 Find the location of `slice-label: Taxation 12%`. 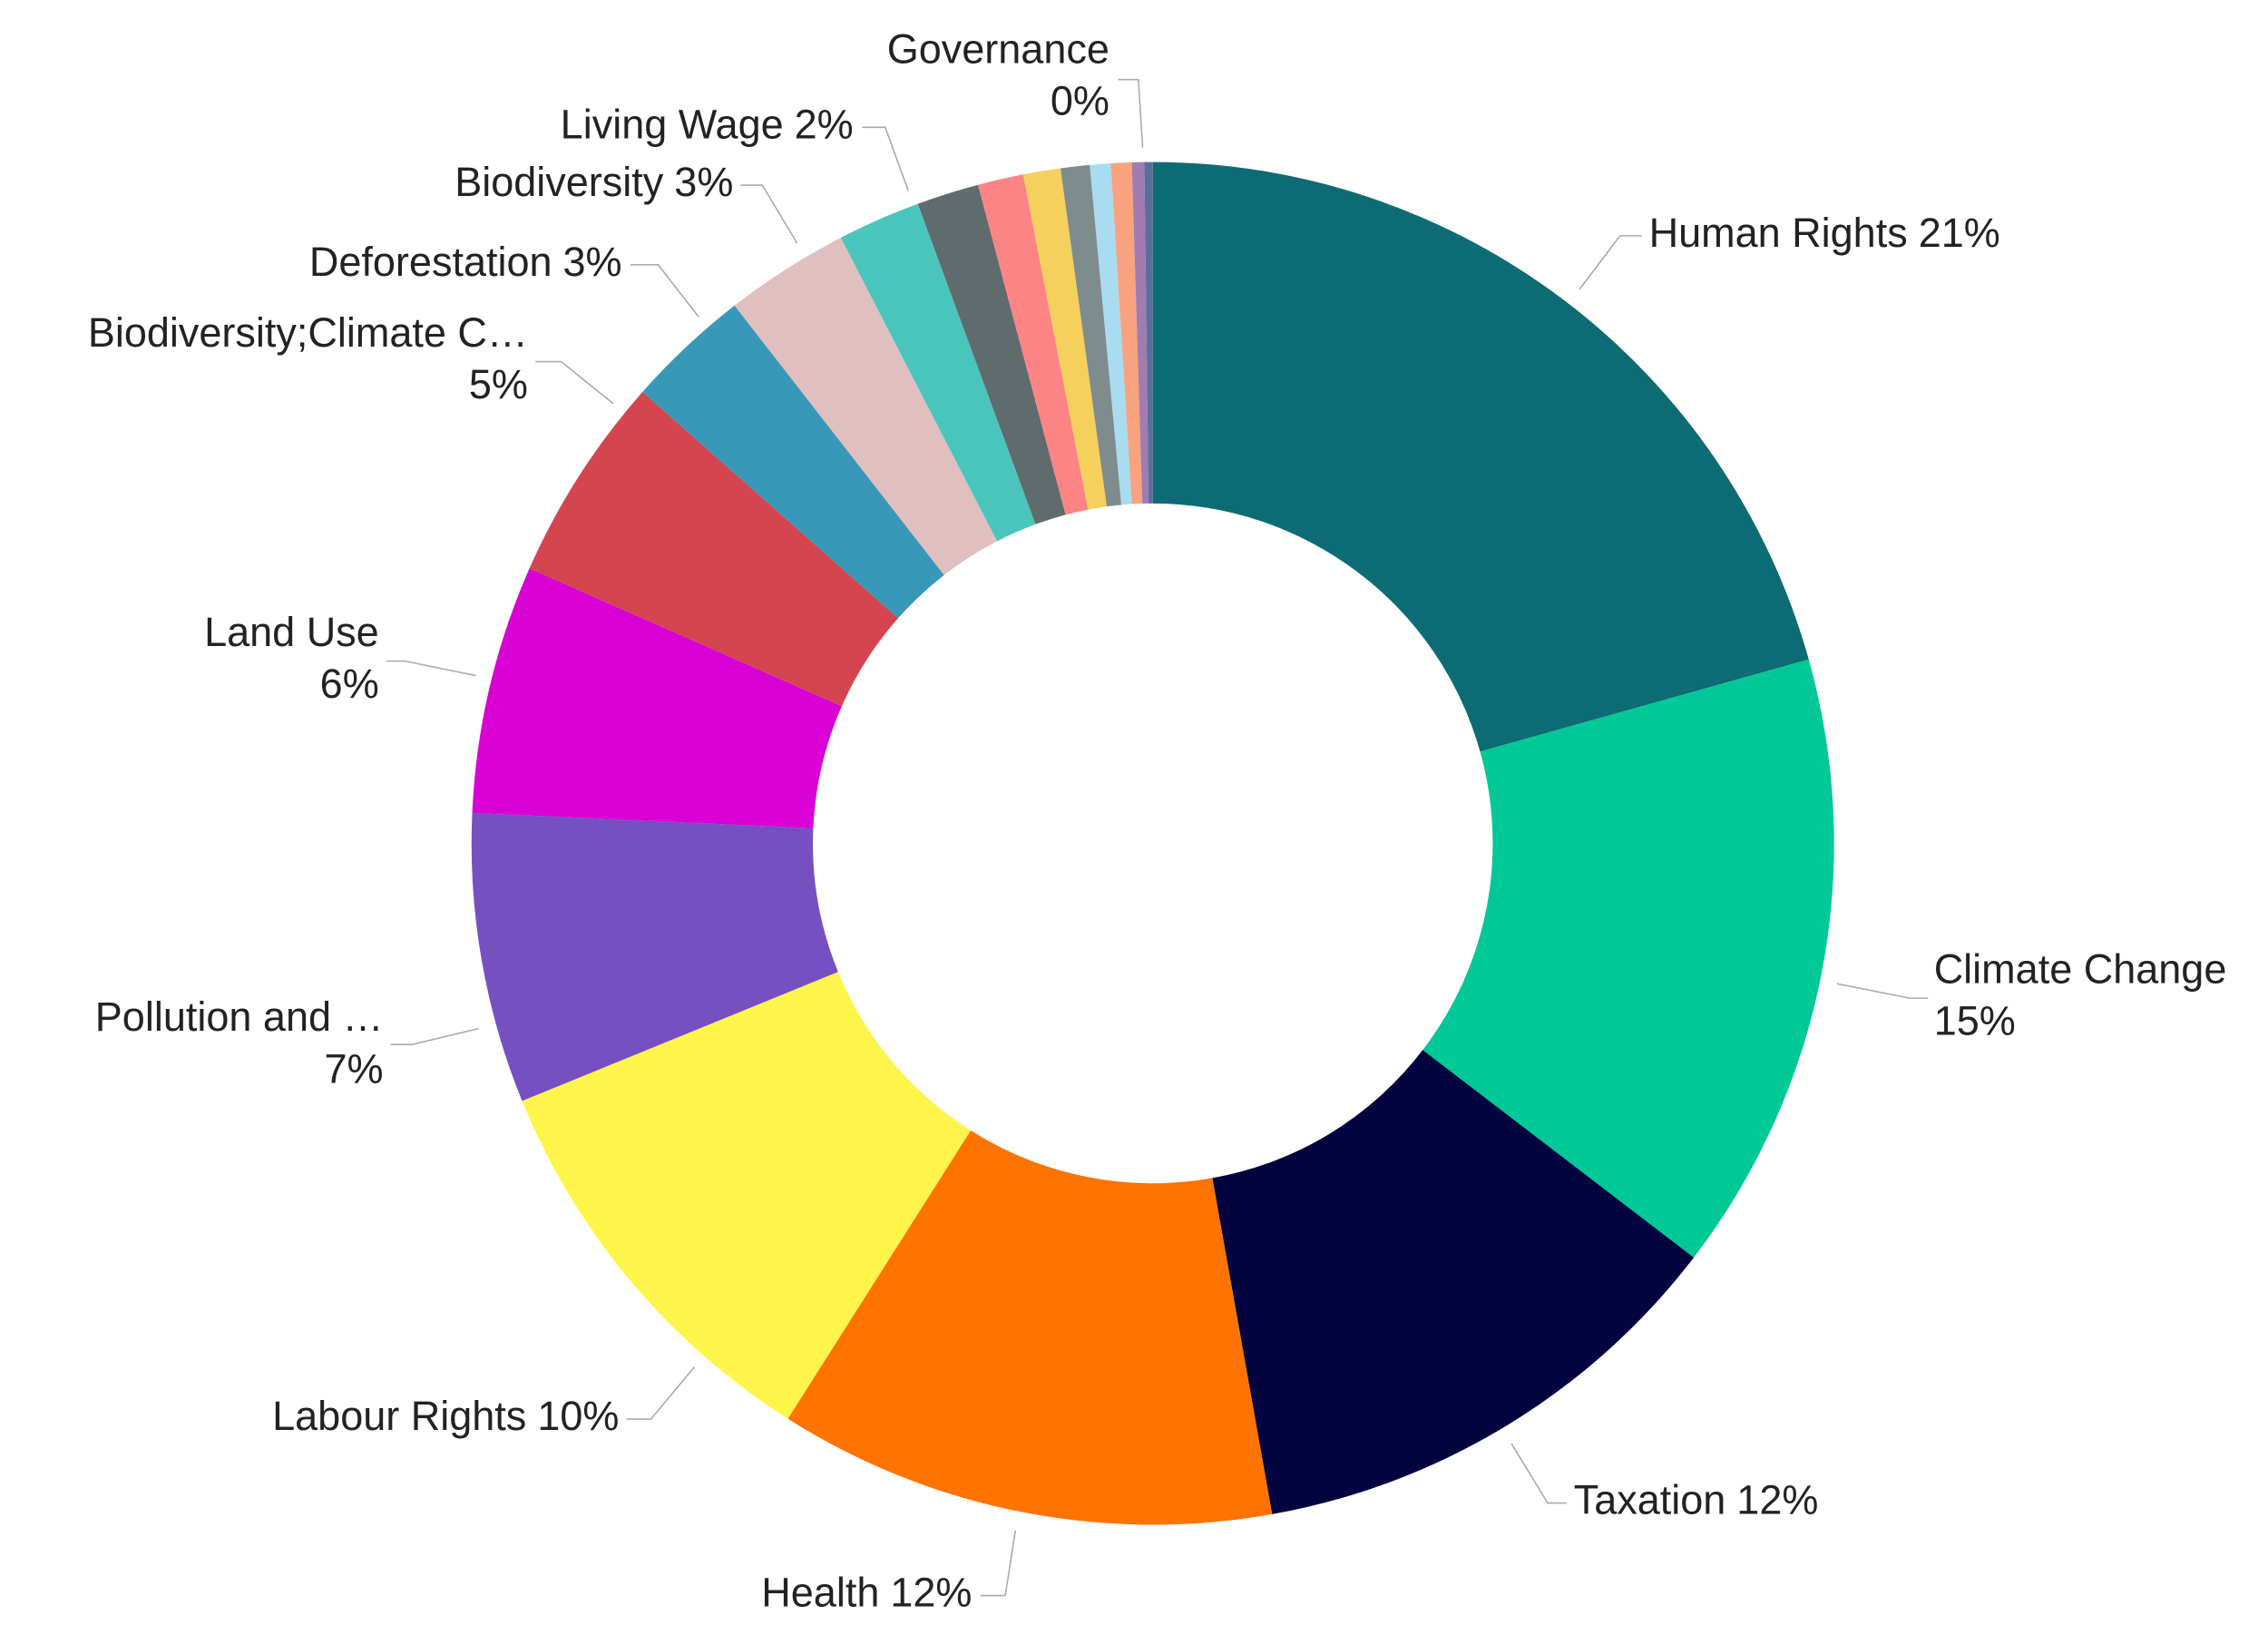

slice-label: Taxation 12% is located at coordinates (1696, 1499).